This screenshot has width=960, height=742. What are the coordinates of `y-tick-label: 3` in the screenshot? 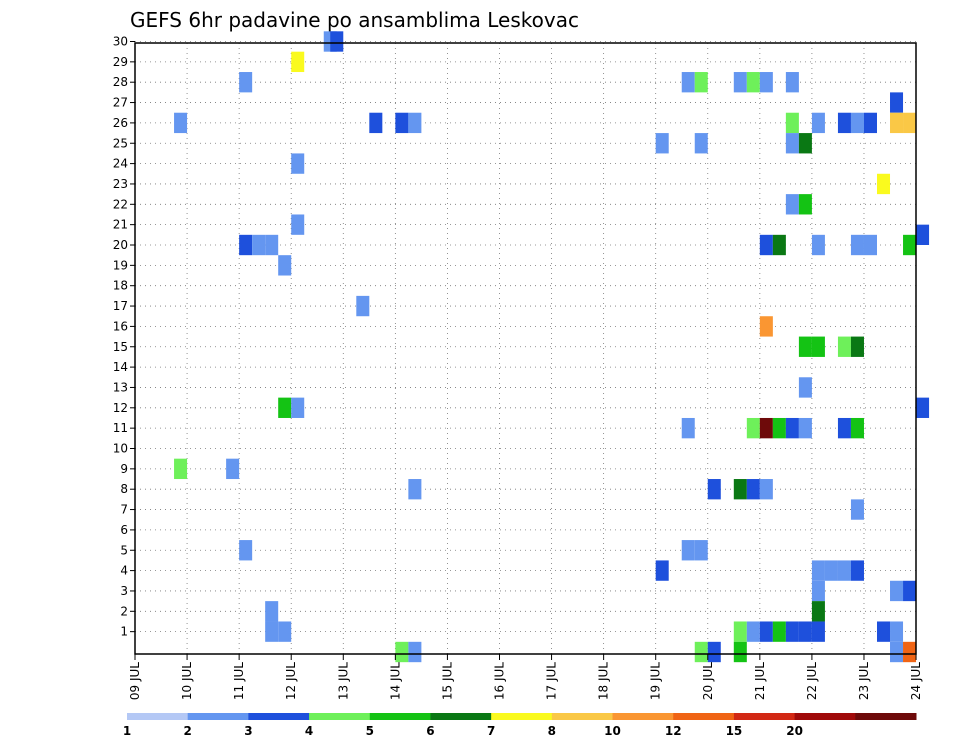 It's located at (124, 591).